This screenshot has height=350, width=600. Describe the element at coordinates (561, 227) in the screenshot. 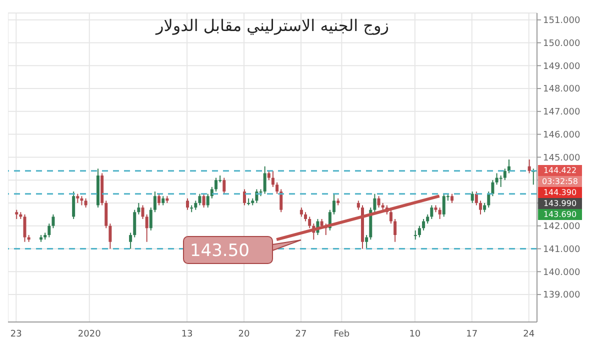

I see `y-tick-label: 142.000` at that location.